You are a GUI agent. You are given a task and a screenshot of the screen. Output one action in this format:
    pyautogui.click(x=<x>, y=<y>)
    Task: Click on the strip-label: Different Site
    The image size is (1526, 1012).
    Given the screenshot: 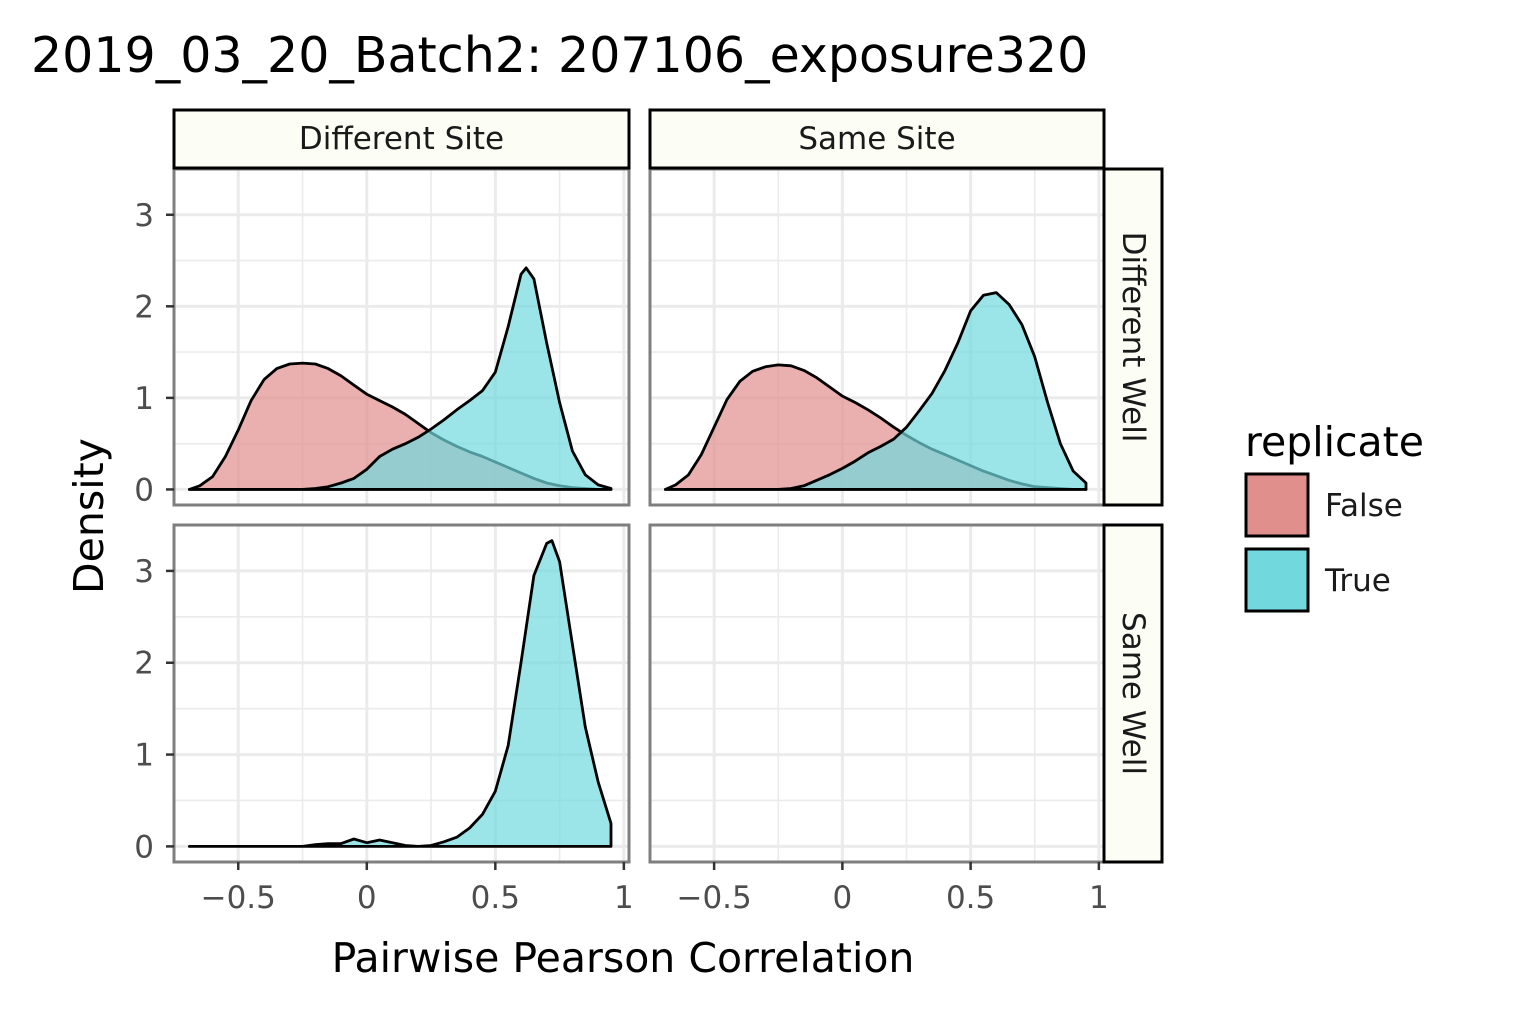 What is the action you would take?
    pyautogui.click(x=401, y=139)
    